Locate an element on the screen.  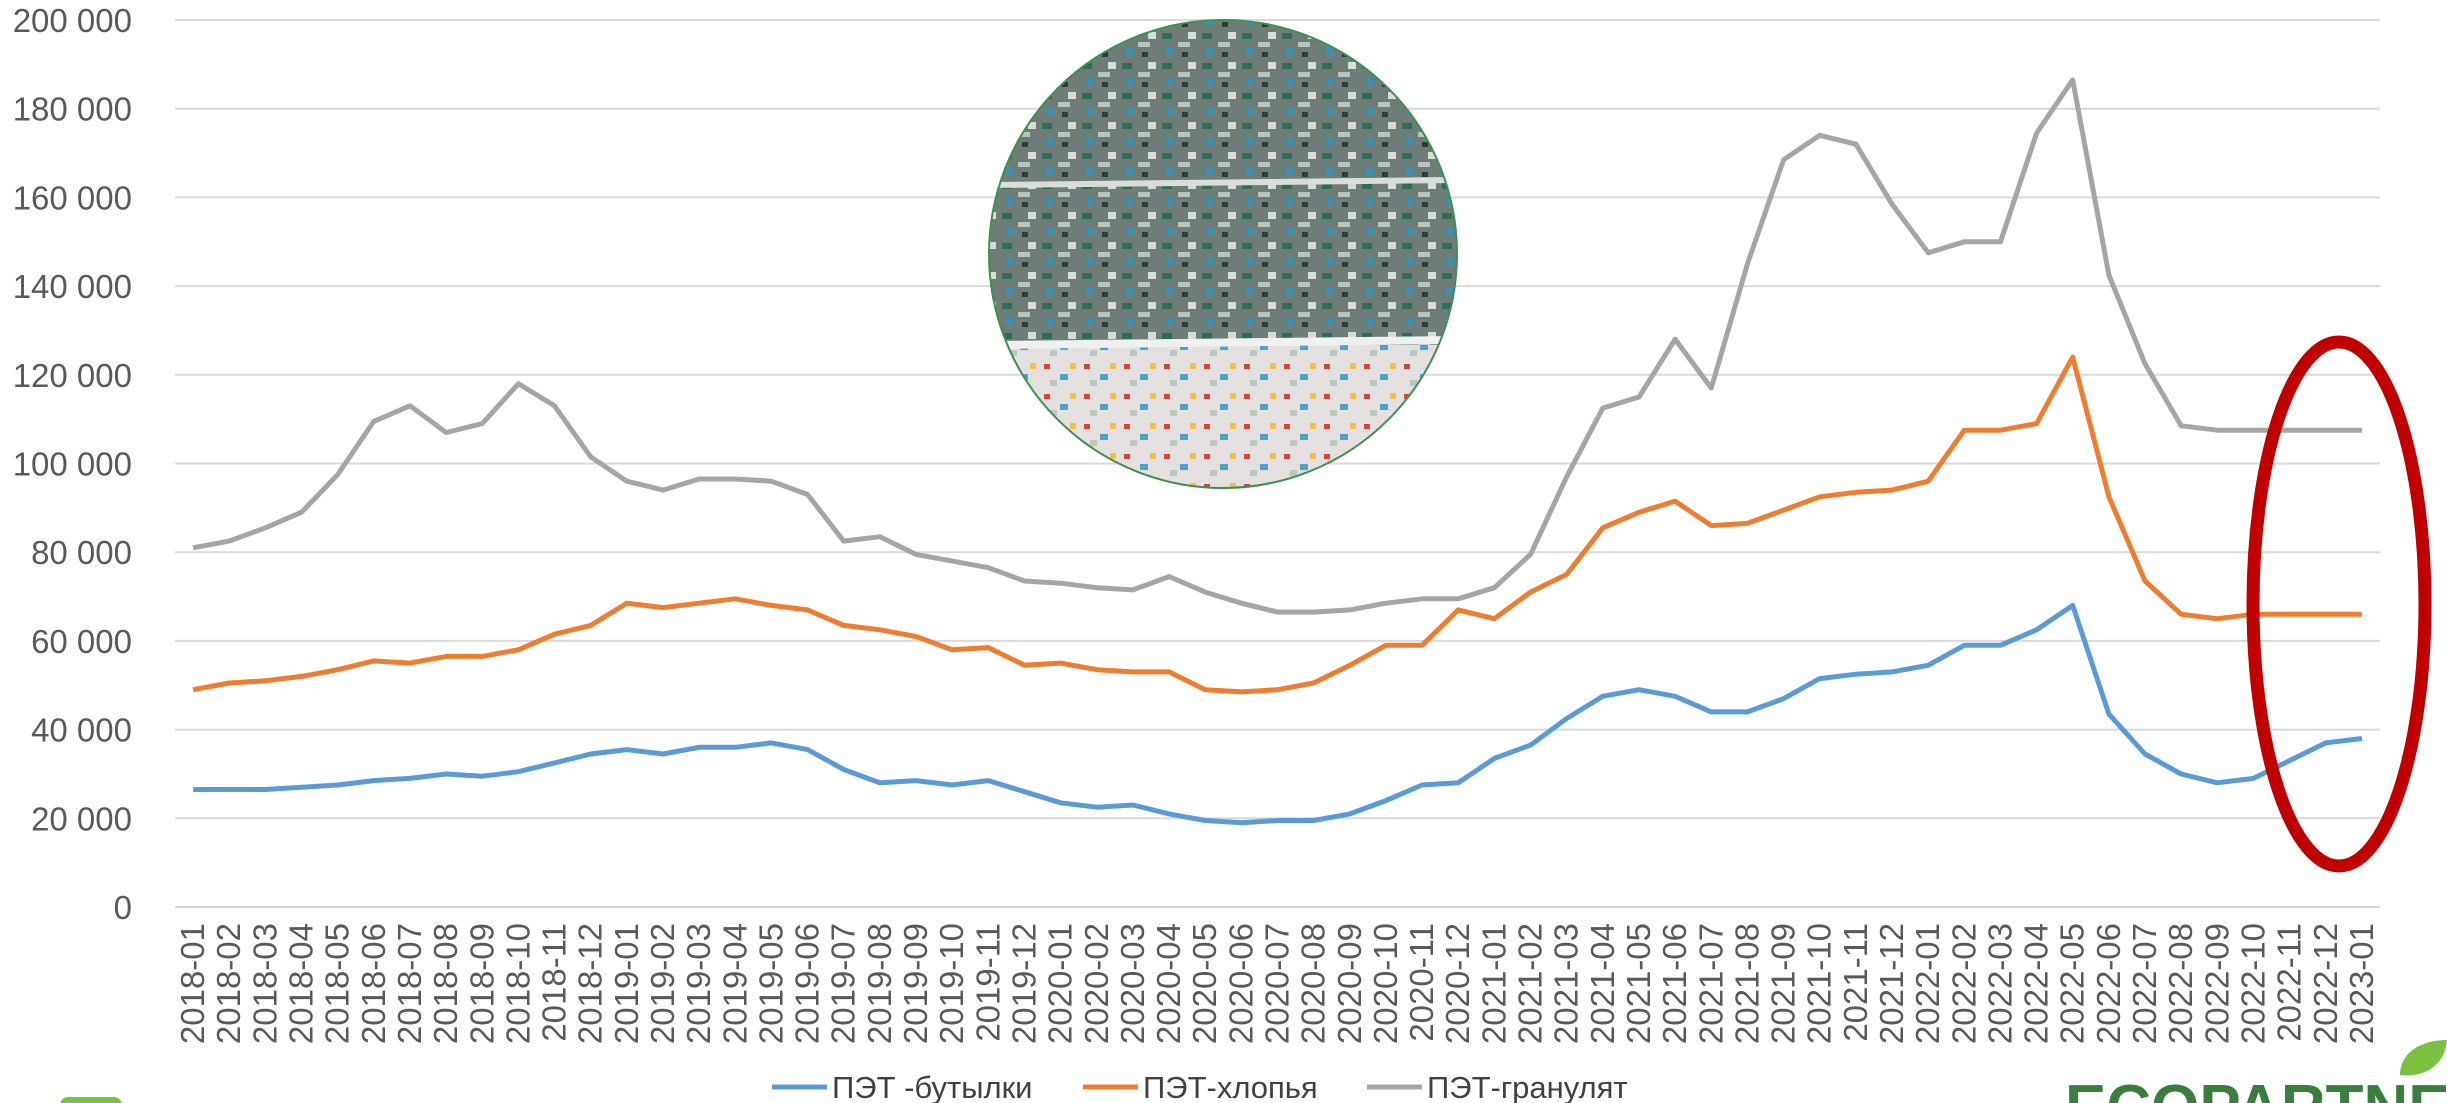
x-tick-label: 2020-11 is located at coordinates (1421, 982).